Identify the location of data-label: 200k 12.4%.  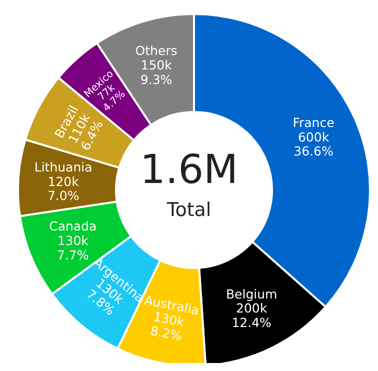
(252, 315).